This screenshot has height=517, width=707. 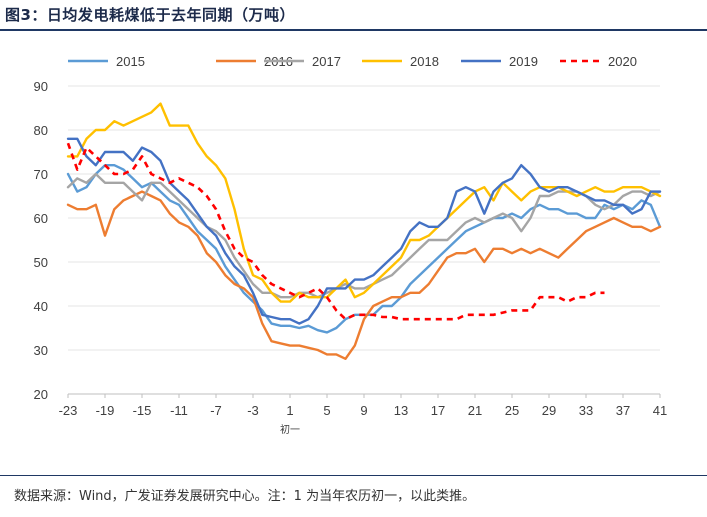 What do you see at coordinates (68, 410) in the screenshot?
I see `x-tick-label: -23` at bounding box center [68, 410].